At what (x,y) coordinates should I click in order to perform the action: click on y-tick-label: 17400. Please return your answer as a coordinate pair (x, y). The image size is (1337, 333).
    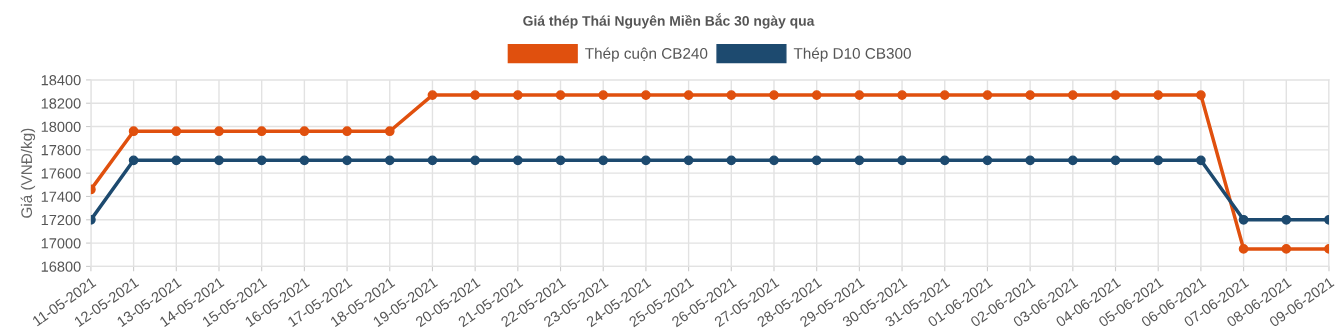
    Looking at the image, I should click on (61, 196).